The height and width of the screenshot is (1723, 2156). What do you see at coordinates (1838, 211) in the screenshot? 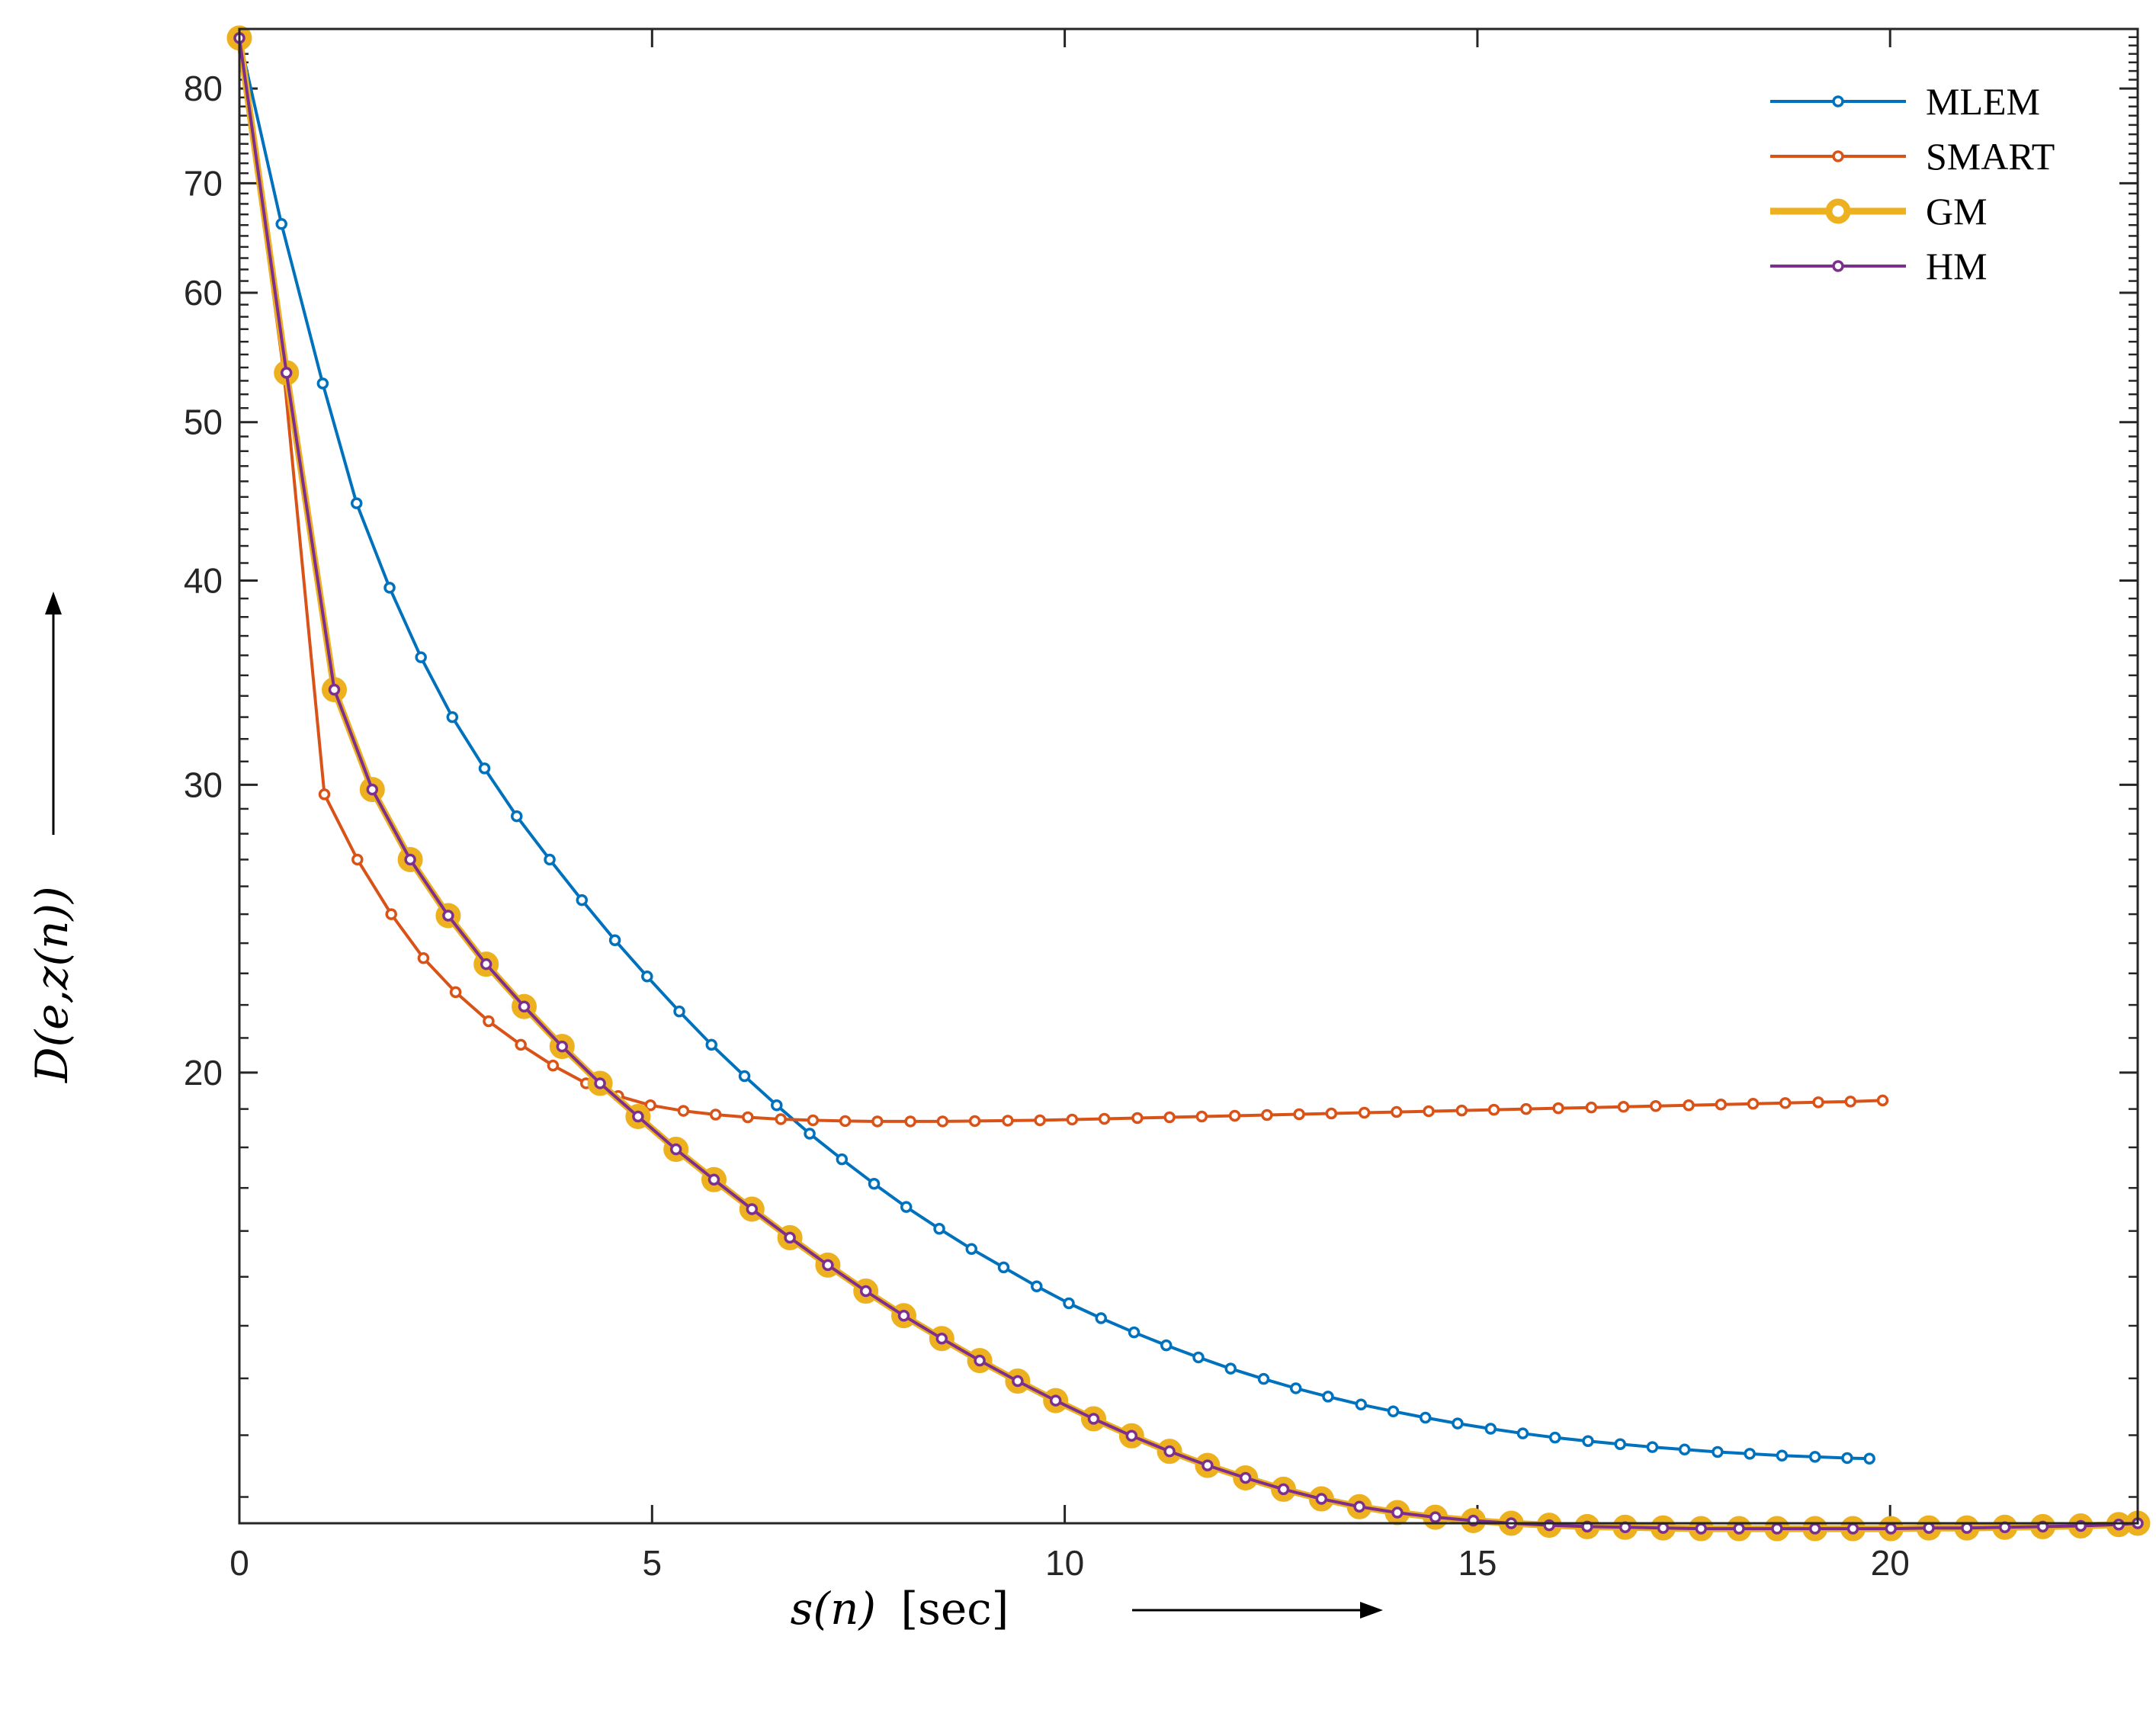
I see `legend-marker` at bounding box center [1838, 211].